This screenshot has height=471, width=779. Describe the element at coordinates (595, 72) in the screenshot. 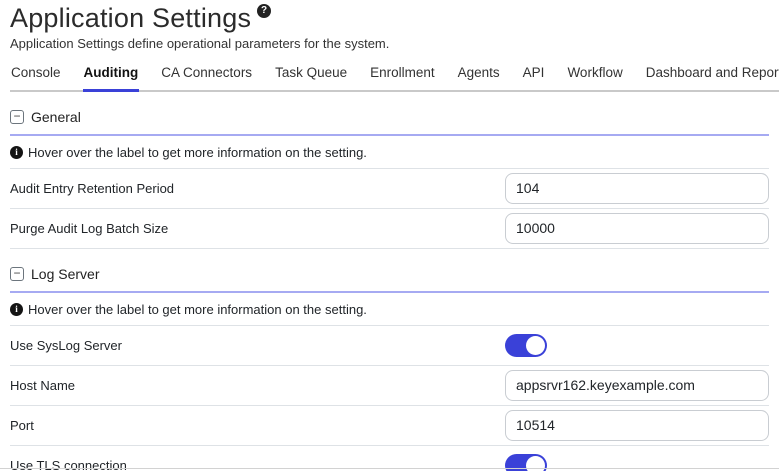

I see `tab-workflow: Workflow` at that location.